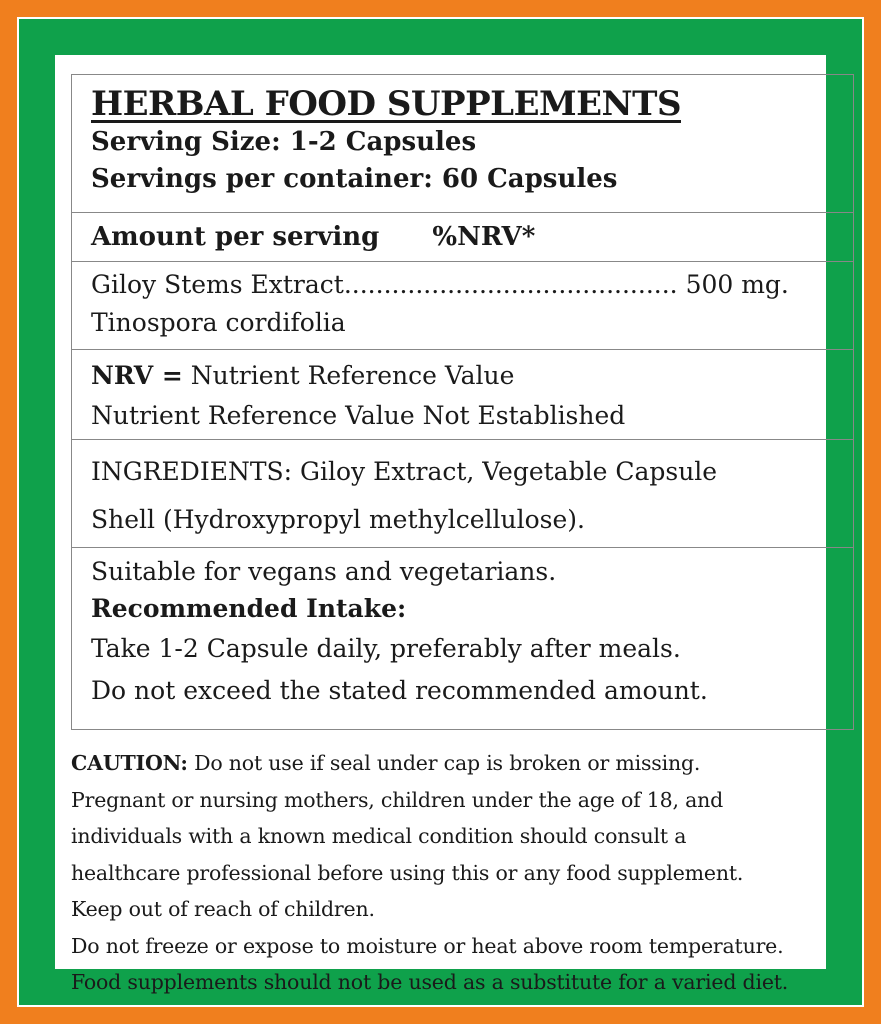  I want to click on title: HERBAL FOOD SUPPLEMENTS, so click(386, 104).